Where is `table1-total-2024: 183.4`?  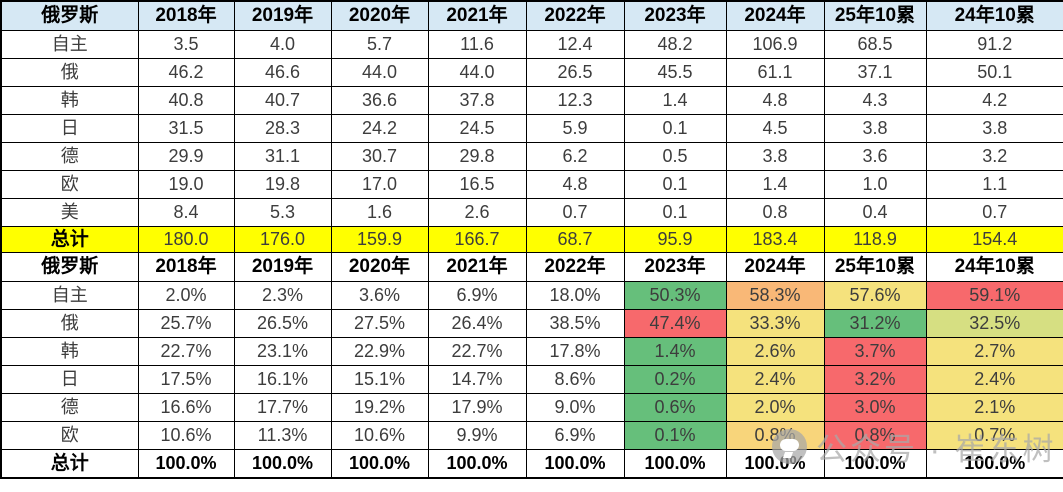
table1-total-2024: 183.4 is located at coordinates (775, 239).